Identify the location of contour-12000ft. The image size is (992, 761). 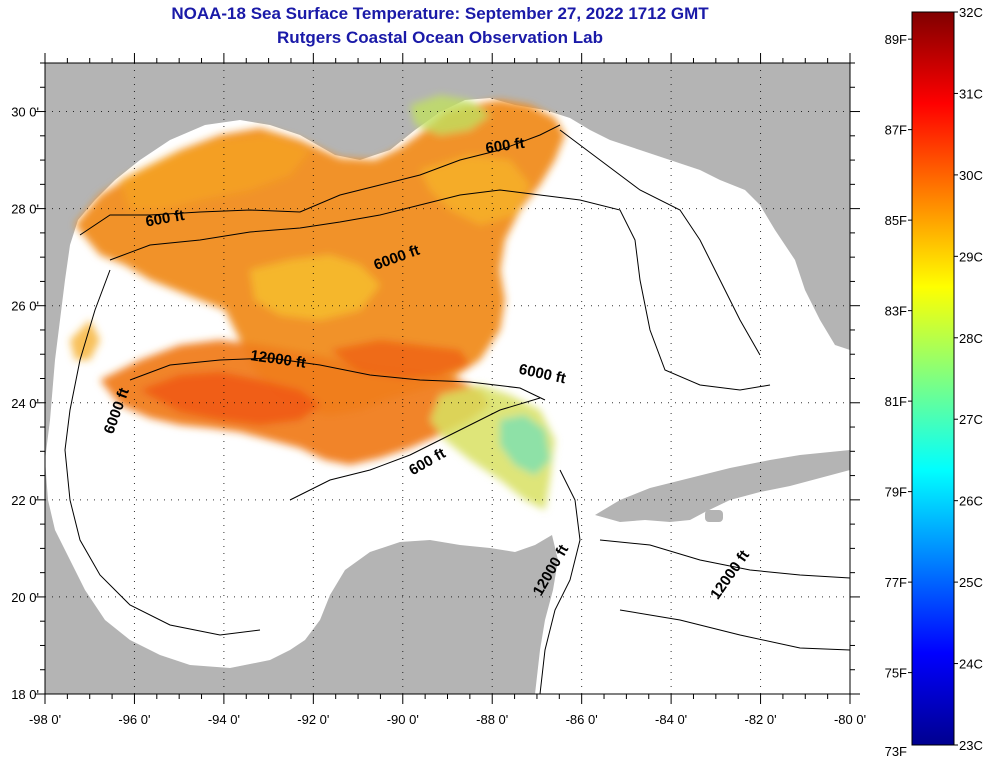
(337, 379).